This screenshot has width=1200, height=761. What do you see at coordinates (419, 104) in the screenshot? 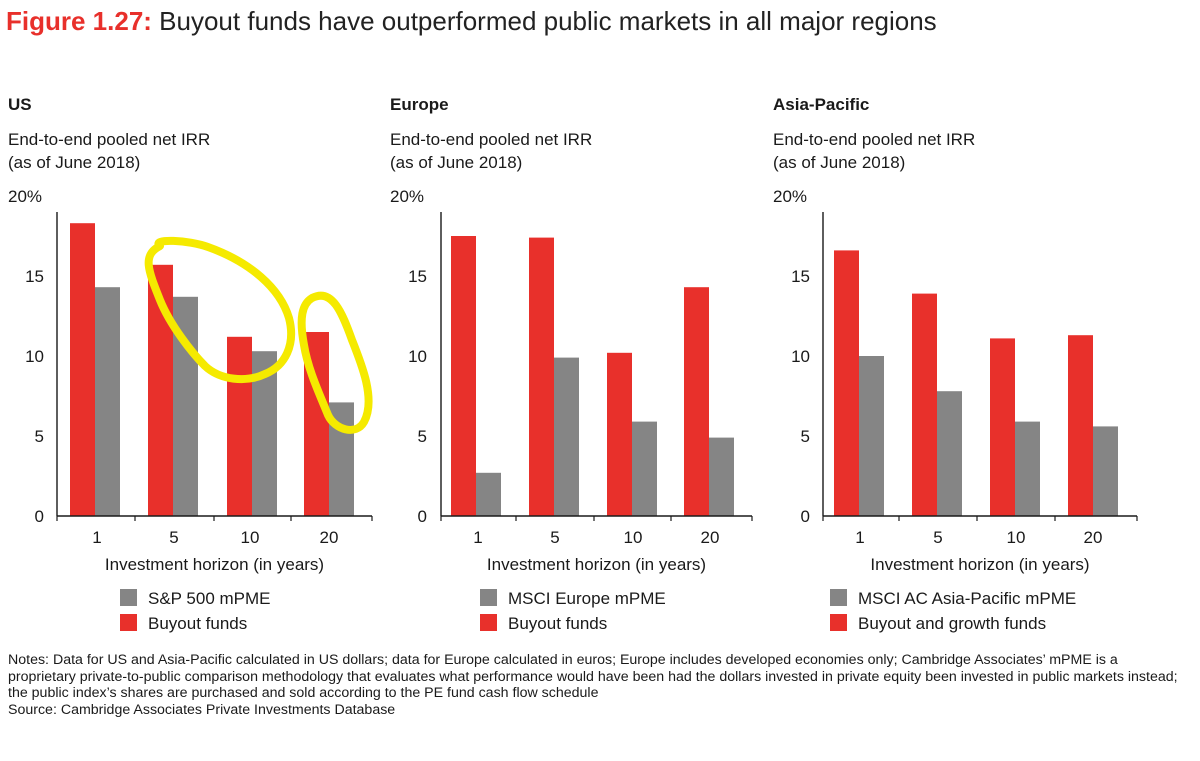
I see `chart-title: Europe` at bounding box center [419, 104].